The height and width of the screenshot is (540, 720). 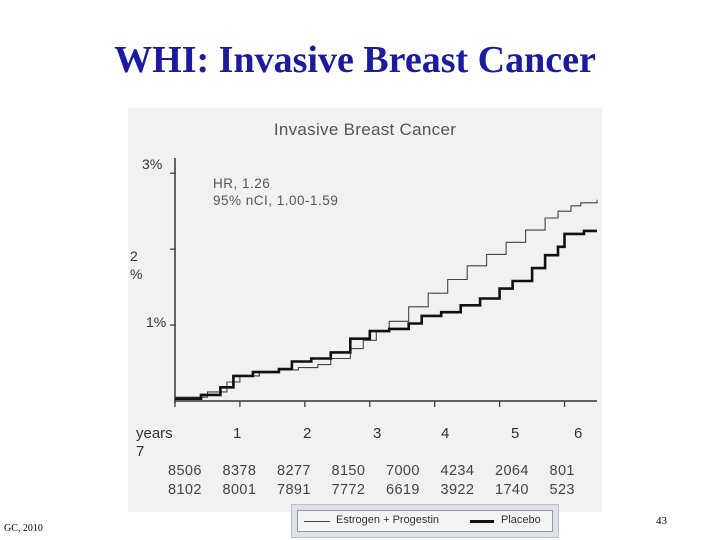 I want to click on y-tick-label-3: 3%, so click(x=152, y=164).